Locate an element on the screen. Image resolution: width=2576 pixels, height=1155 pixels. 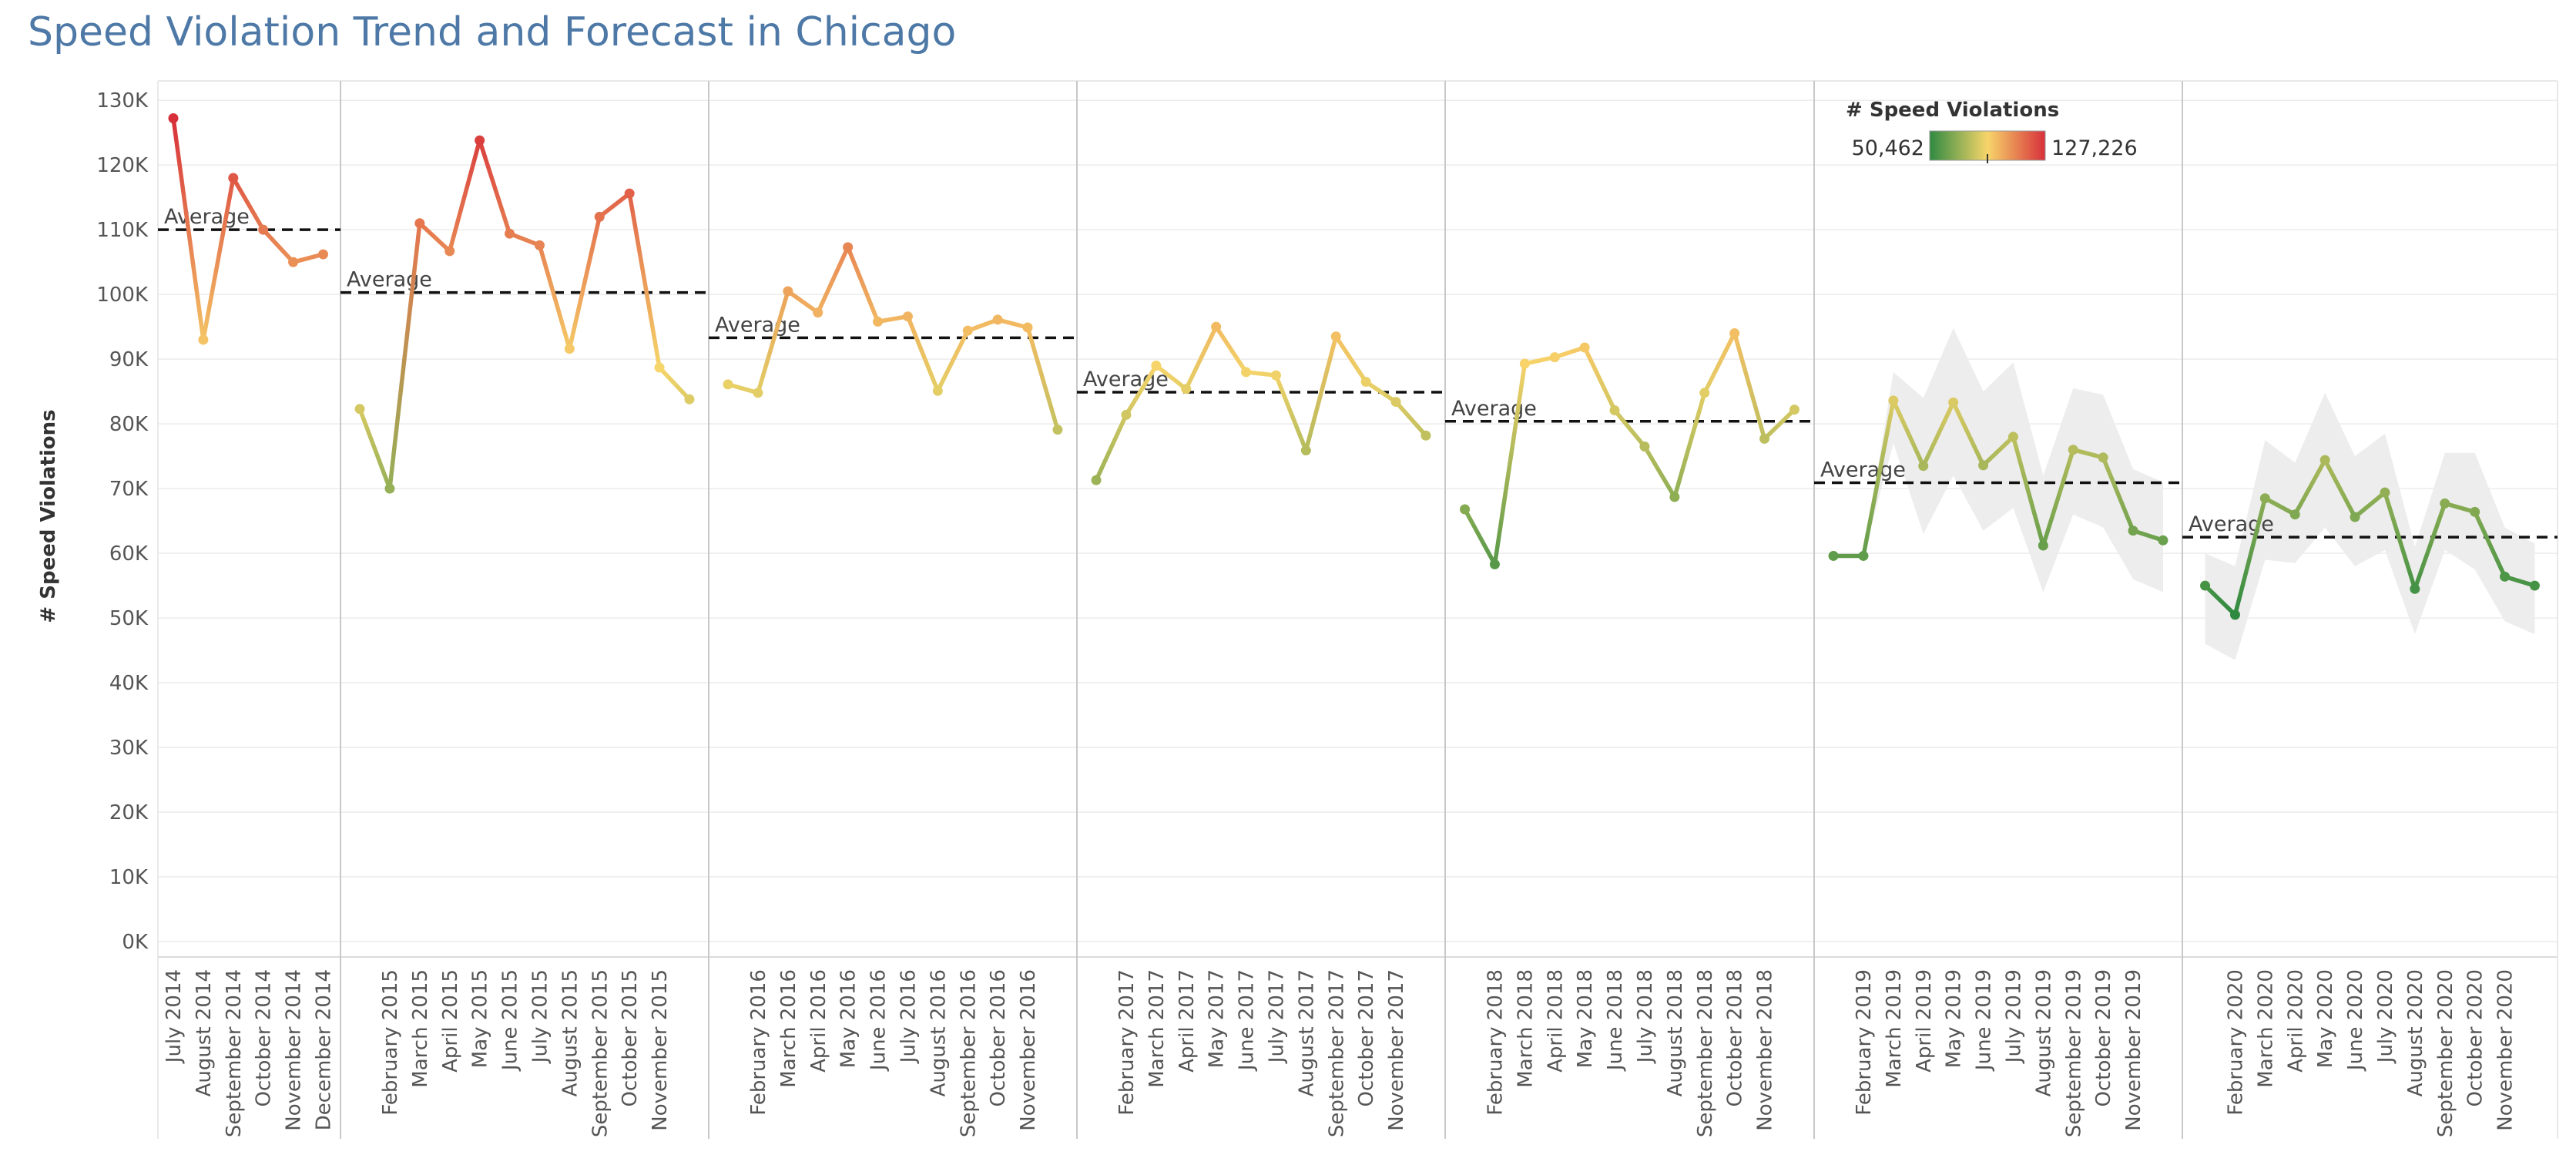
y-tick-label: 110K is located at coordinates (122, 230).